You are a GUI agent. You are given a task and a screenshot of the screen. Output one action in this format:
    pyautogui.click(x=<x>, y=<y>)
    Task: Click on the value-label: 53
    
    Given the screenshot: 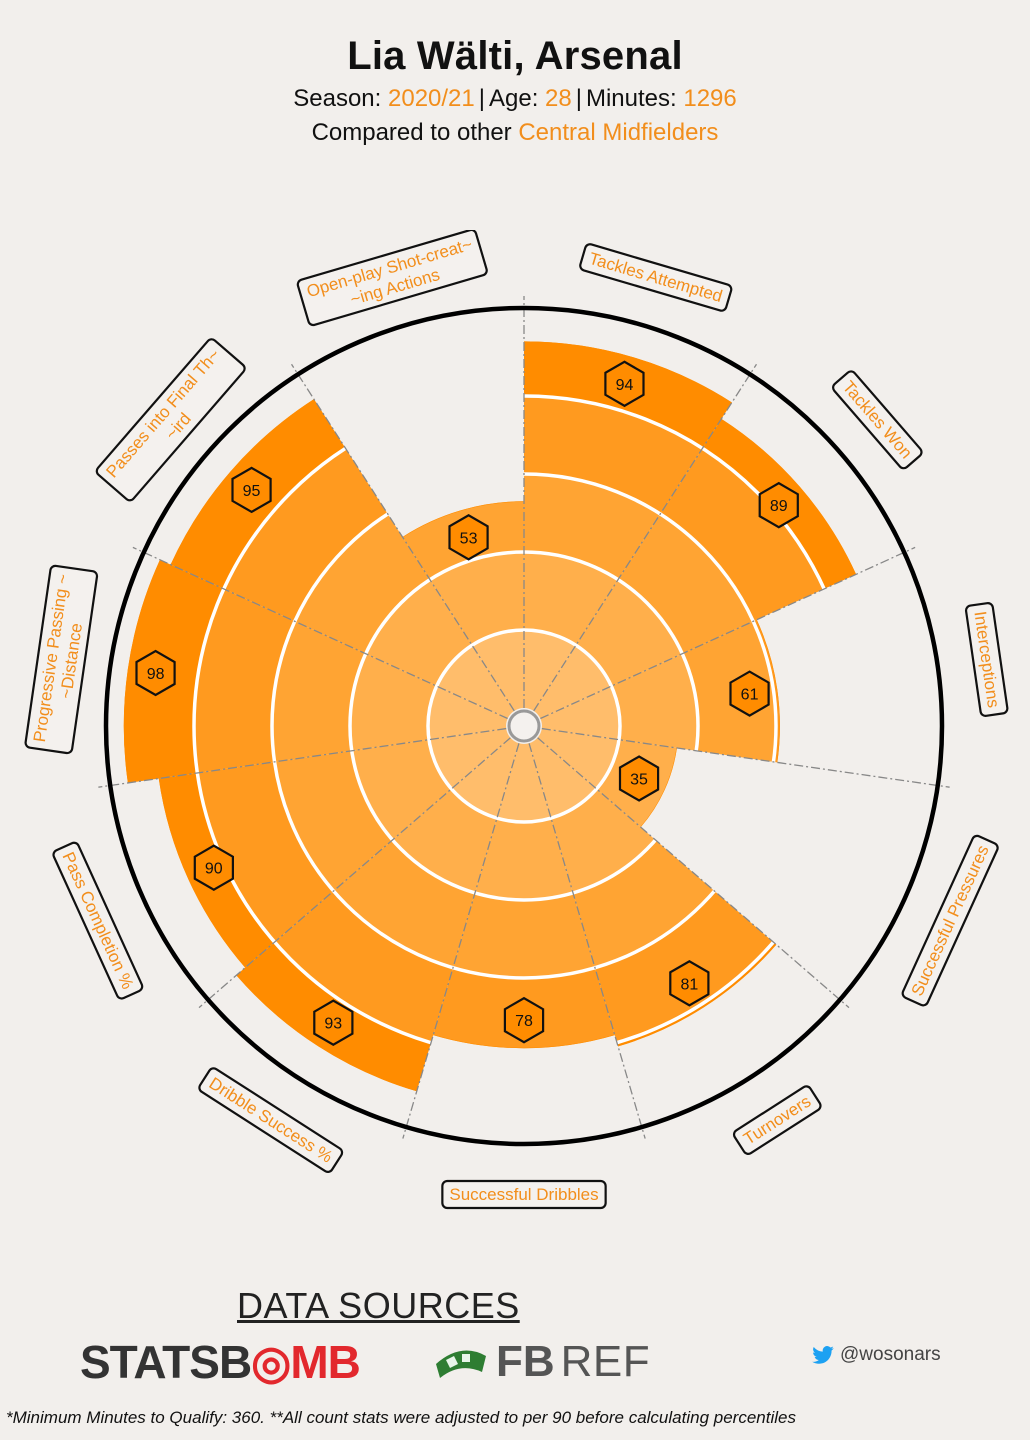 What is the action you would take?
    pyautogui.click(x=469, y=538)
    